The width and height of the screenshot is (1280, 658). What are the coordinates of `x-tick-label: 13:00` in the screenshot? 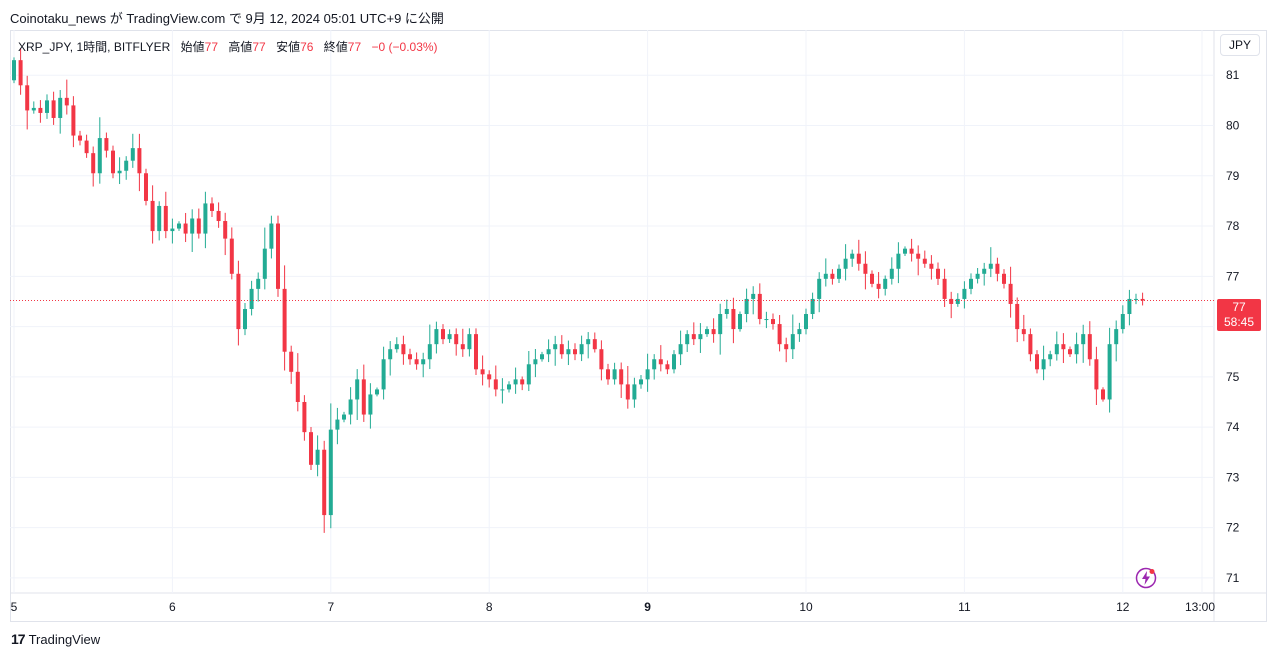 It's located at (1200, 607).